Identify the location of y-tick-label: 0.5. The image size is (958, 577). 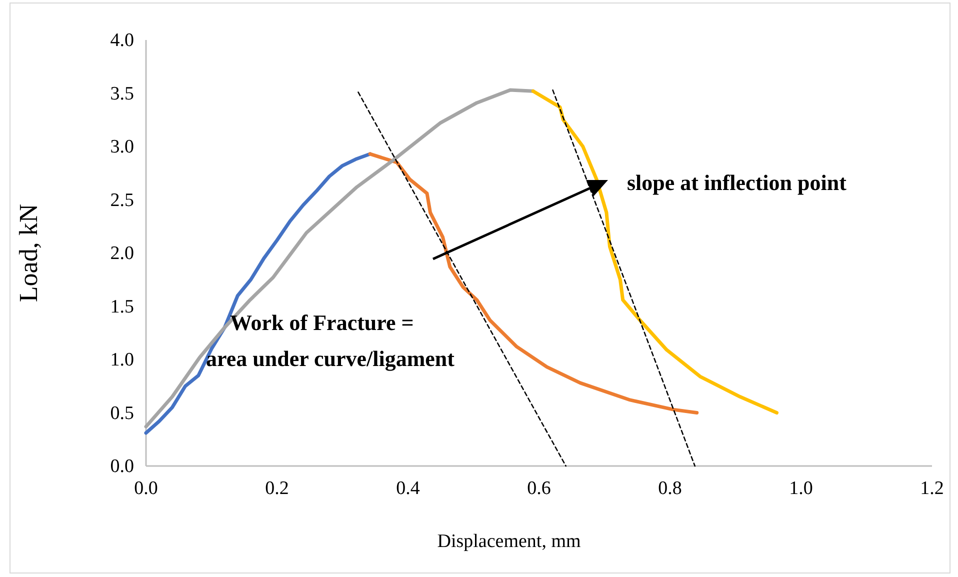
(122, 413).